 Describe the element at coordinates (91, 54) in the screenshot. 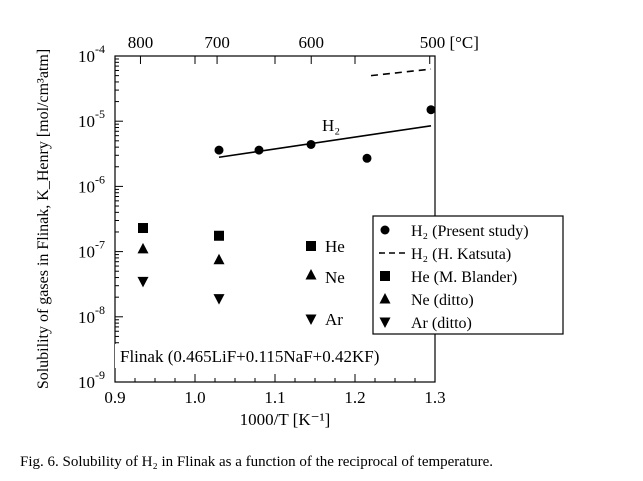

I see `y-tick-label: 10⁻⁴` at that location.